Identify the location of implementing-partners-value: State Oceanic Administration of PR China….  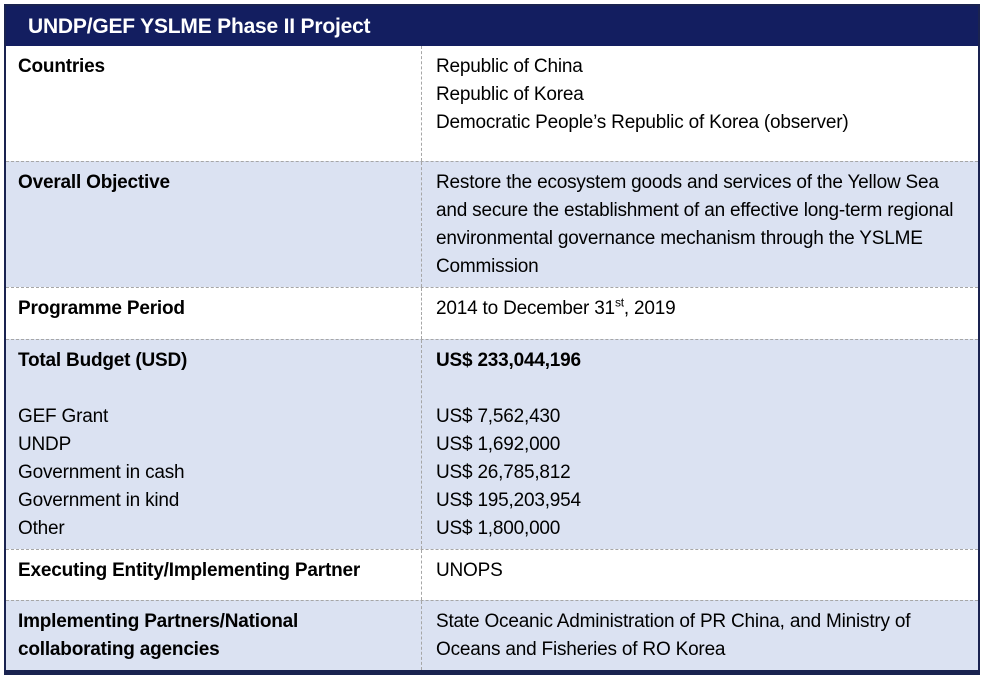
(699, 635).